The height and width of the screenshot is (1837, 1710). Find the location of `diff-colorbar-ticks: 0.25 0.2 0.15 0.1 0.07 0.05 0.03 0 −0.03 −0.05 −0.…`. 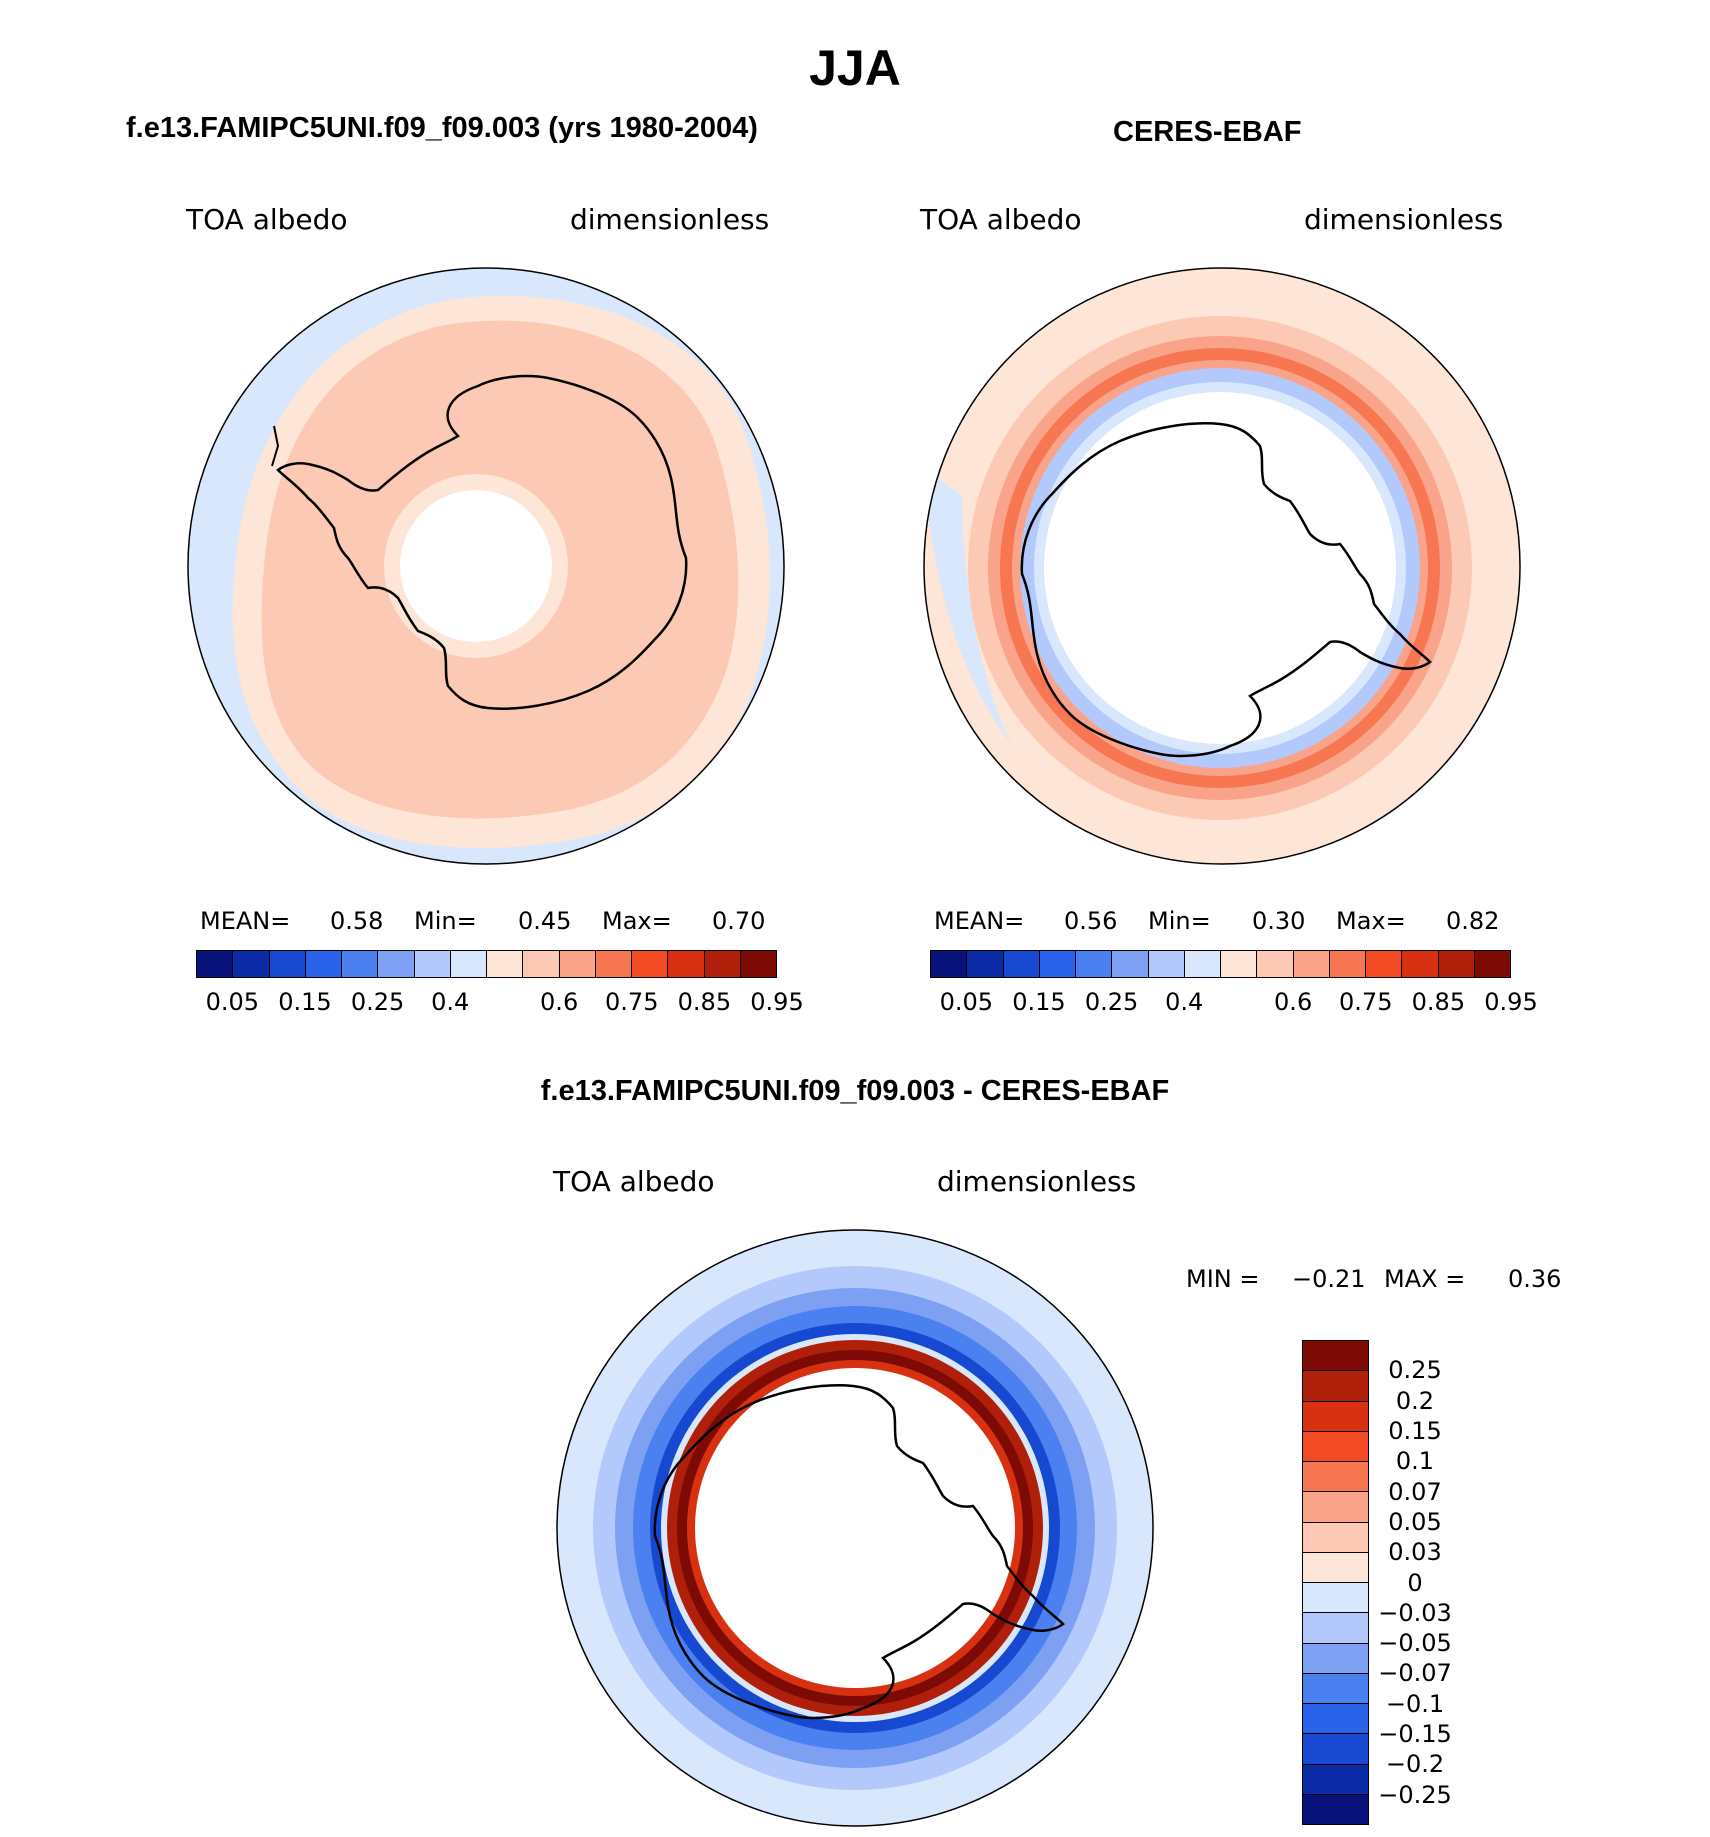

diff-colorbar-ticks: 0.25 0.2 0.15 0.1 0.07 0.05 0.03 0 −0.03 −0.05 −0.… is located at coordinates (1415, 1582).